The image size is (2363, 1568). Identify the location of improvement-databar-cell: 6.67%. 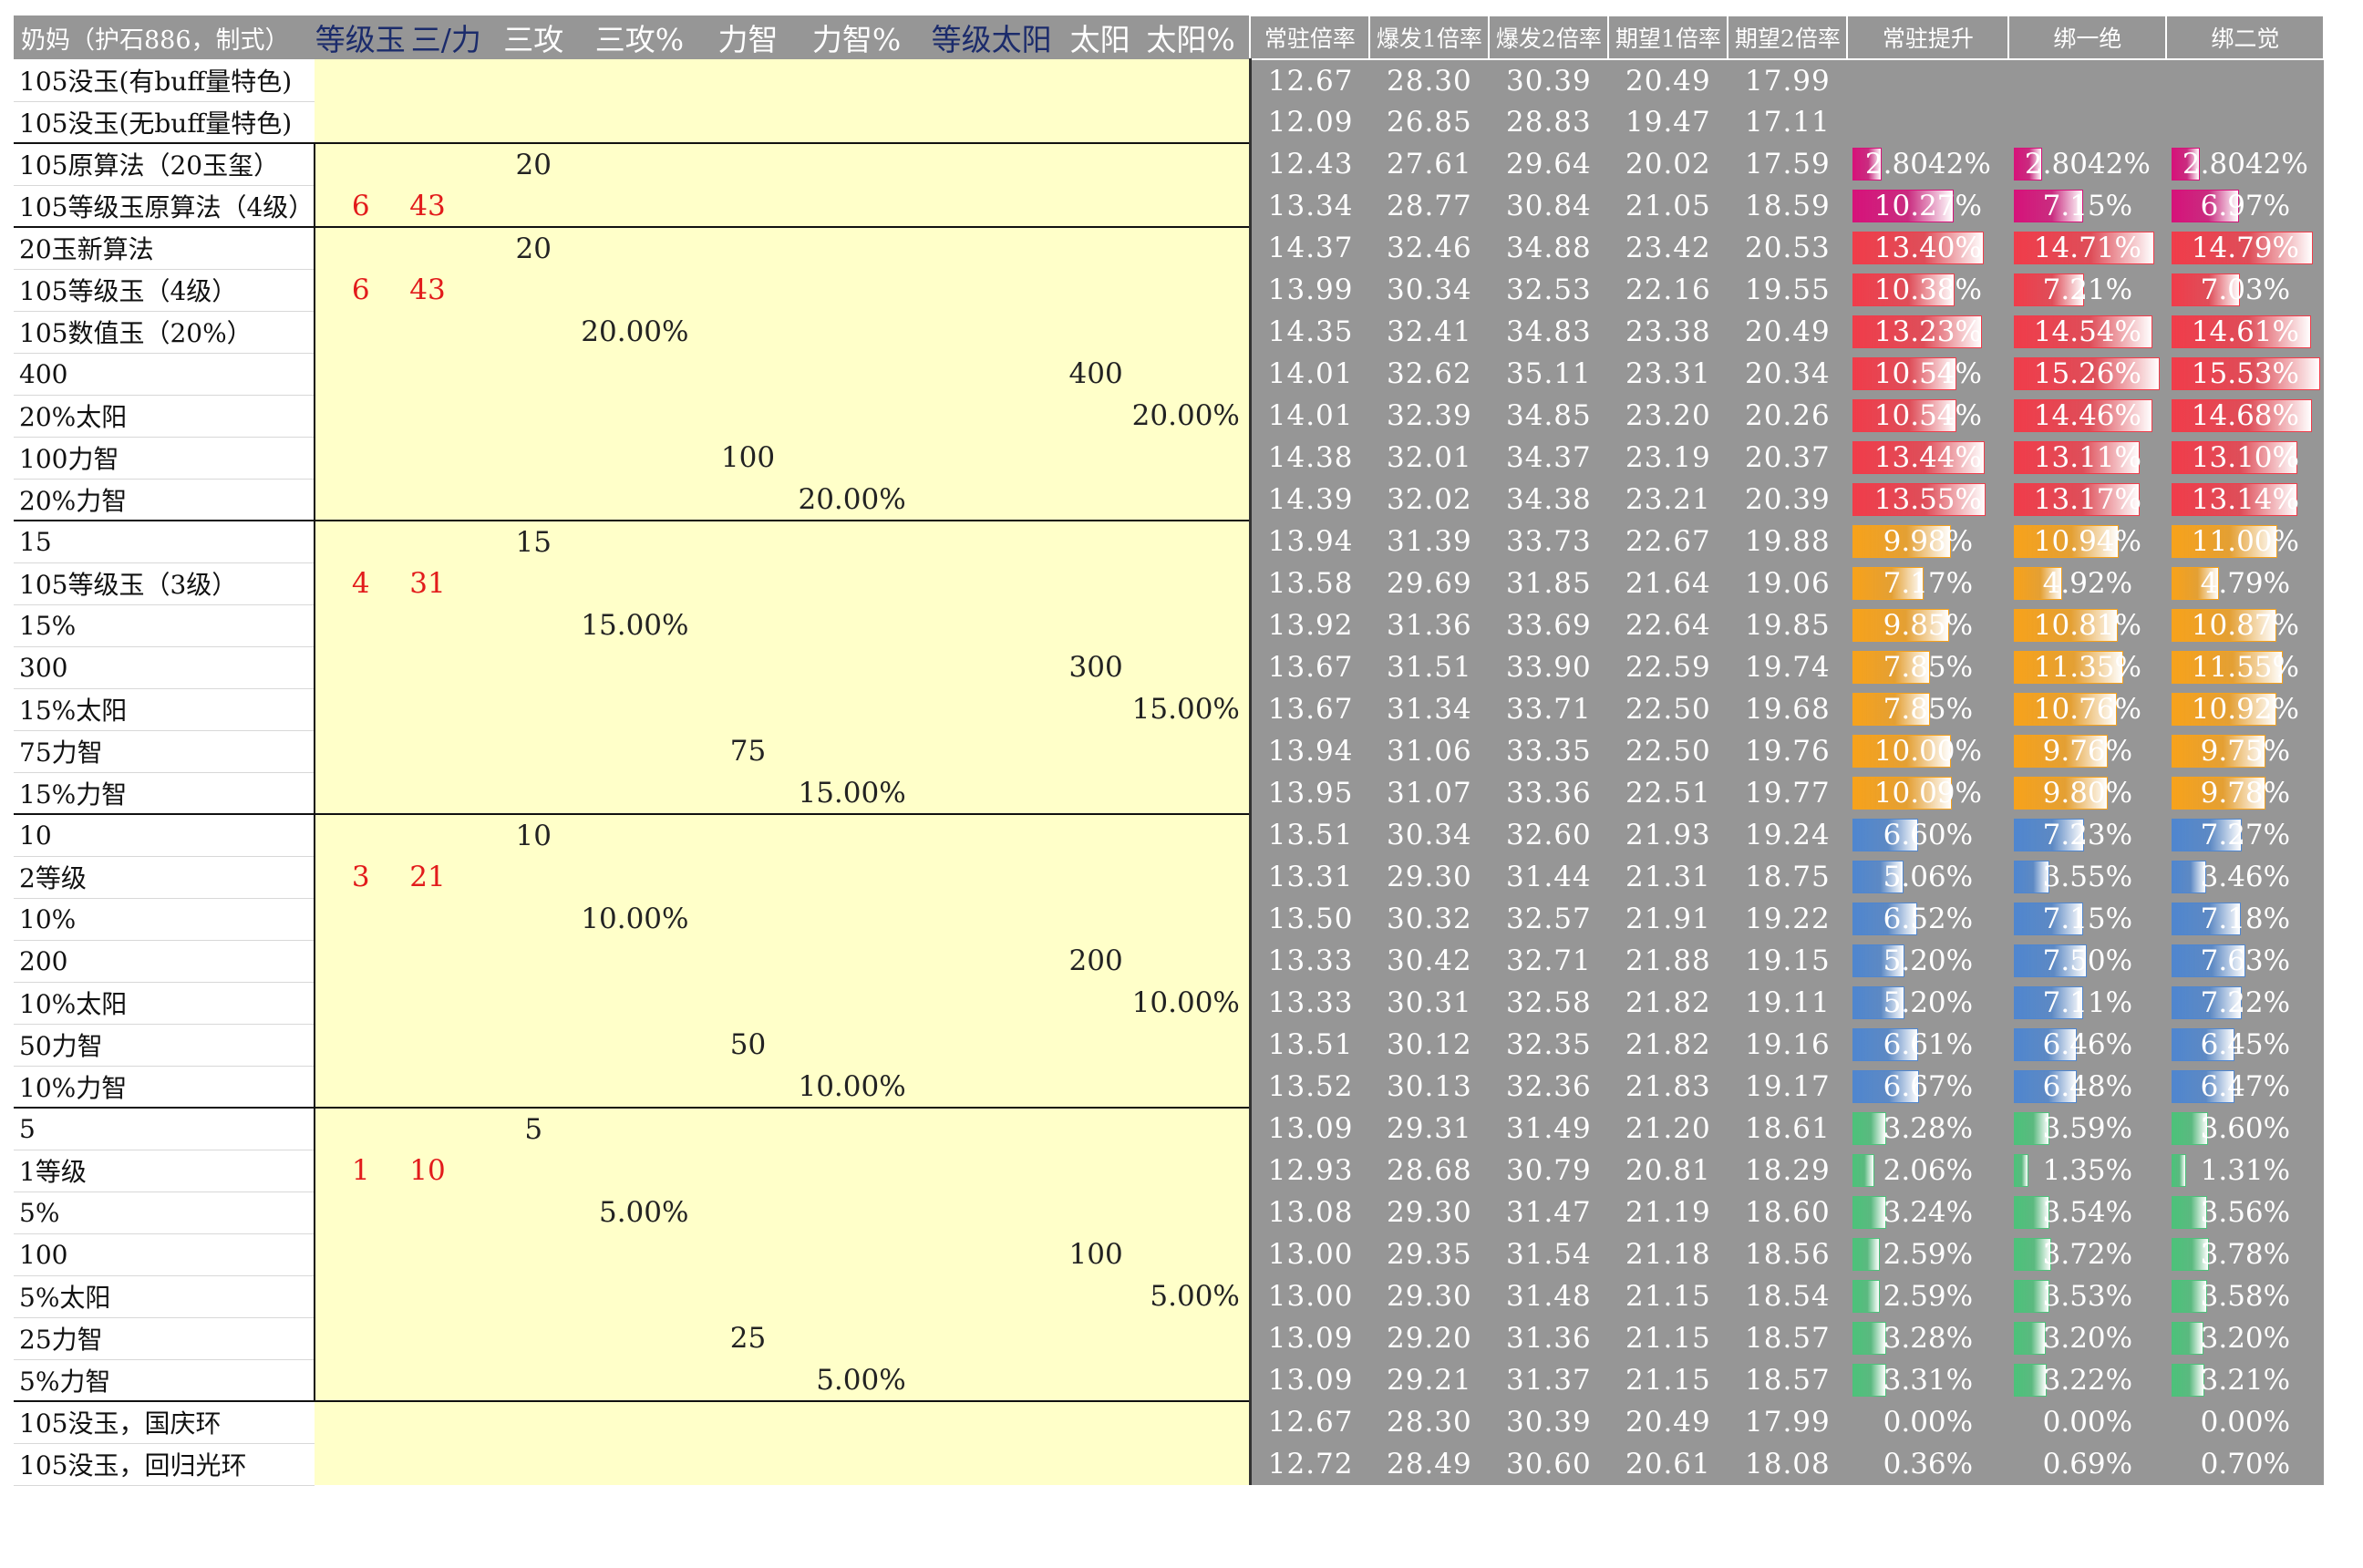
(1928, 1087).